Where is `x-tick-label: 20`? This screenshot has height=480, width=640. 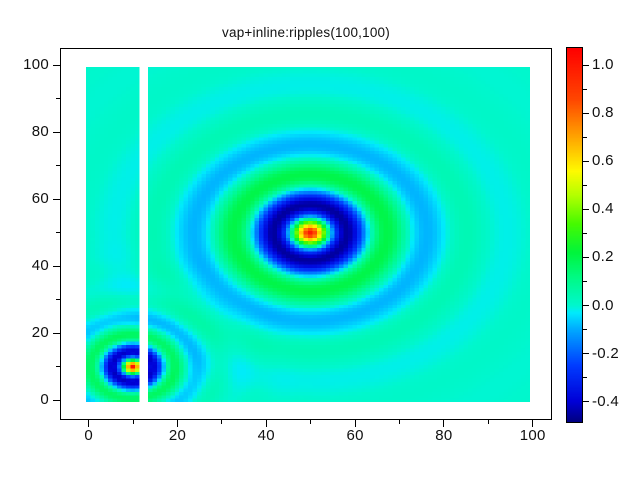
x-tick-label: 20 is located at coordinates (177, 435).